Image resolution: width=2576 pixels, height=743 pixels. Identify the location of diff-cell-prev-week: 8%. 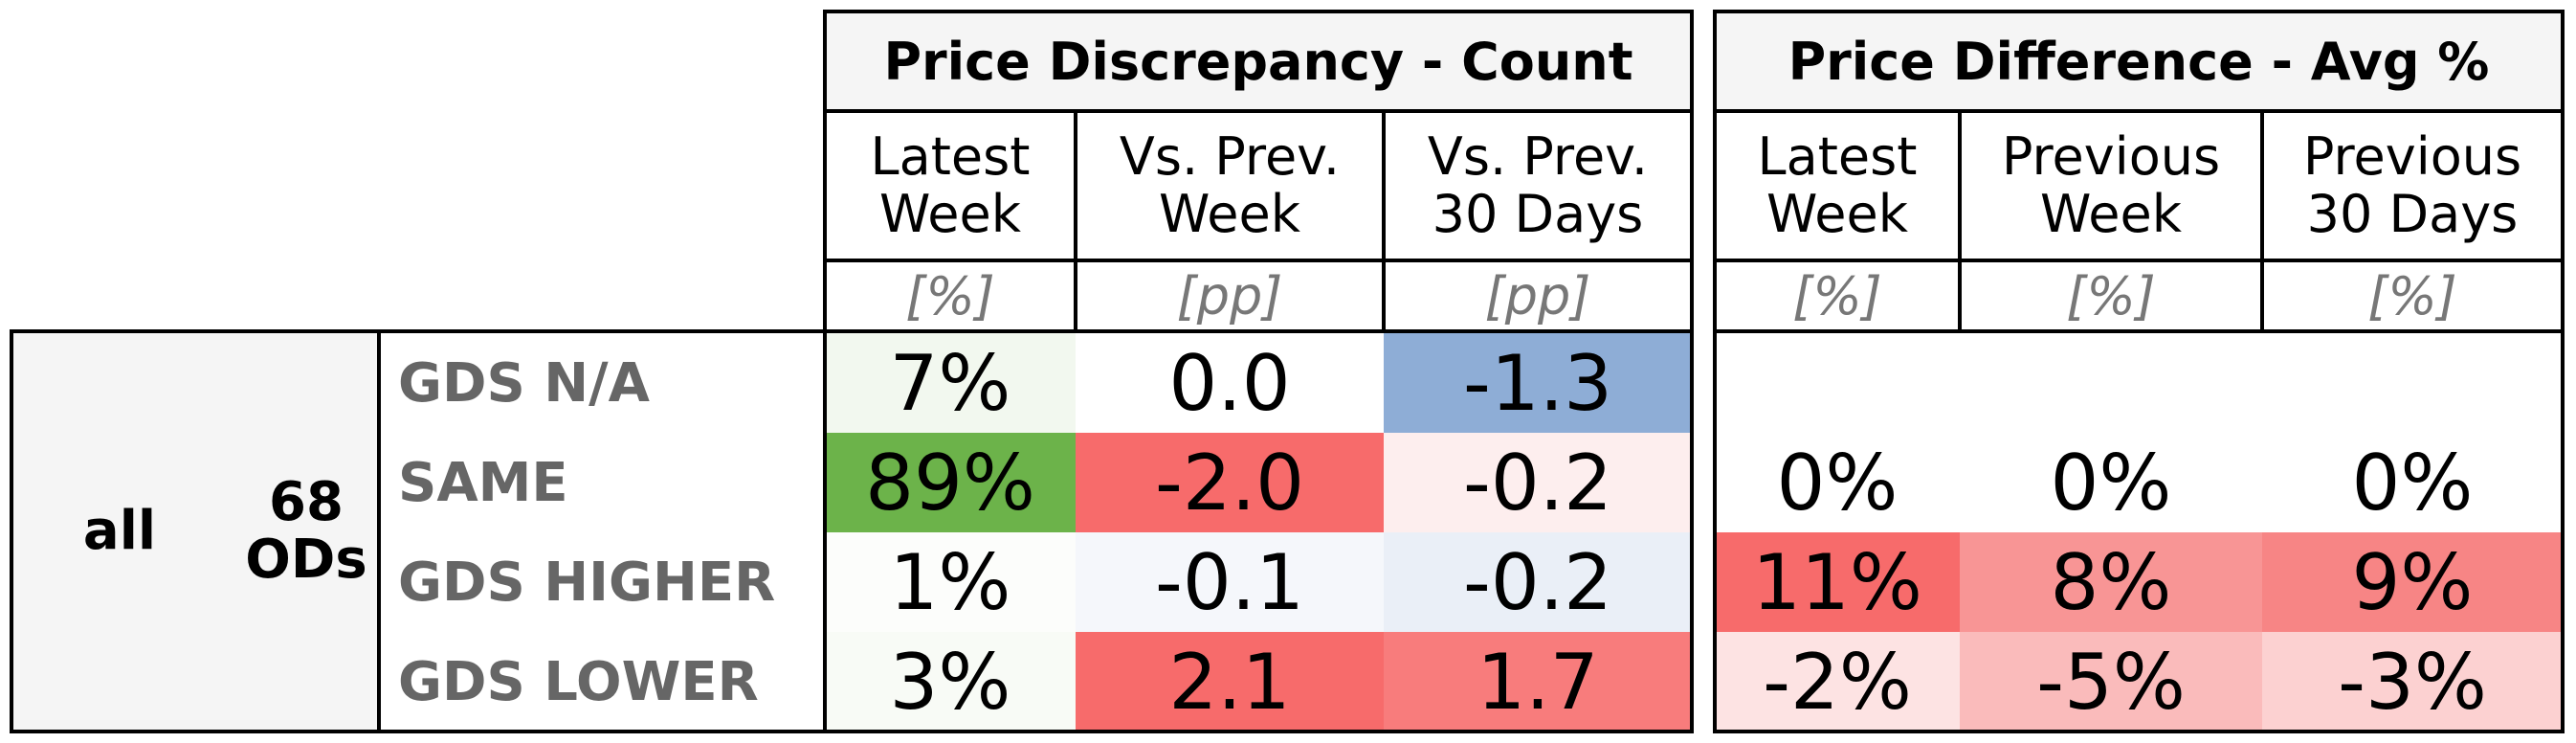
(2111, 582).